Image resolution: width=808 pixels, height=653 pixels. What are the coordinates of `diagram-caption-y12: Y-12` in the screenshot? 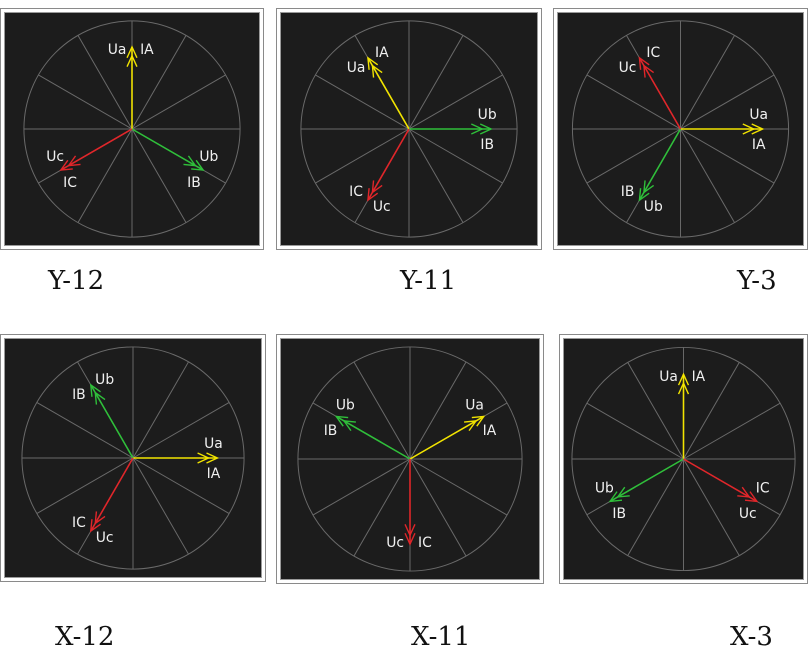 It's located at (76, 281).